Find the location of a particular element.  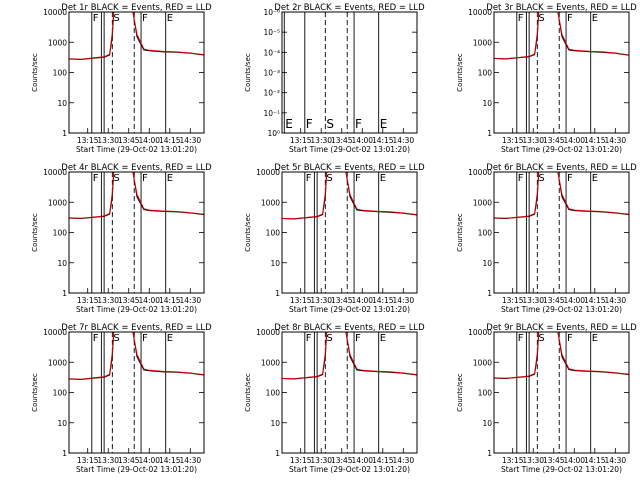

panel-title: Det 6r BLACK = Events, RED = LLD is located at coordinates (561, 168).